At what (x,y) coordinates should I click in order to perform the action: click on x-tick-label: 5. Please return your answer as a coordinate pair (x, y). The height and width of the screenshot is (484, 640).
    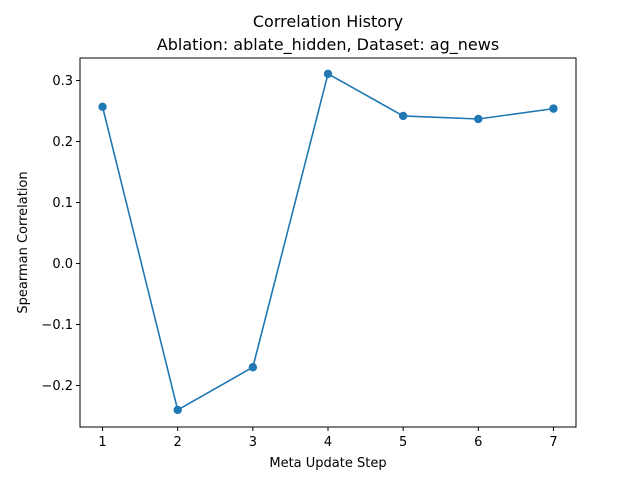
    Looking at the image, I should click on (403, 442).